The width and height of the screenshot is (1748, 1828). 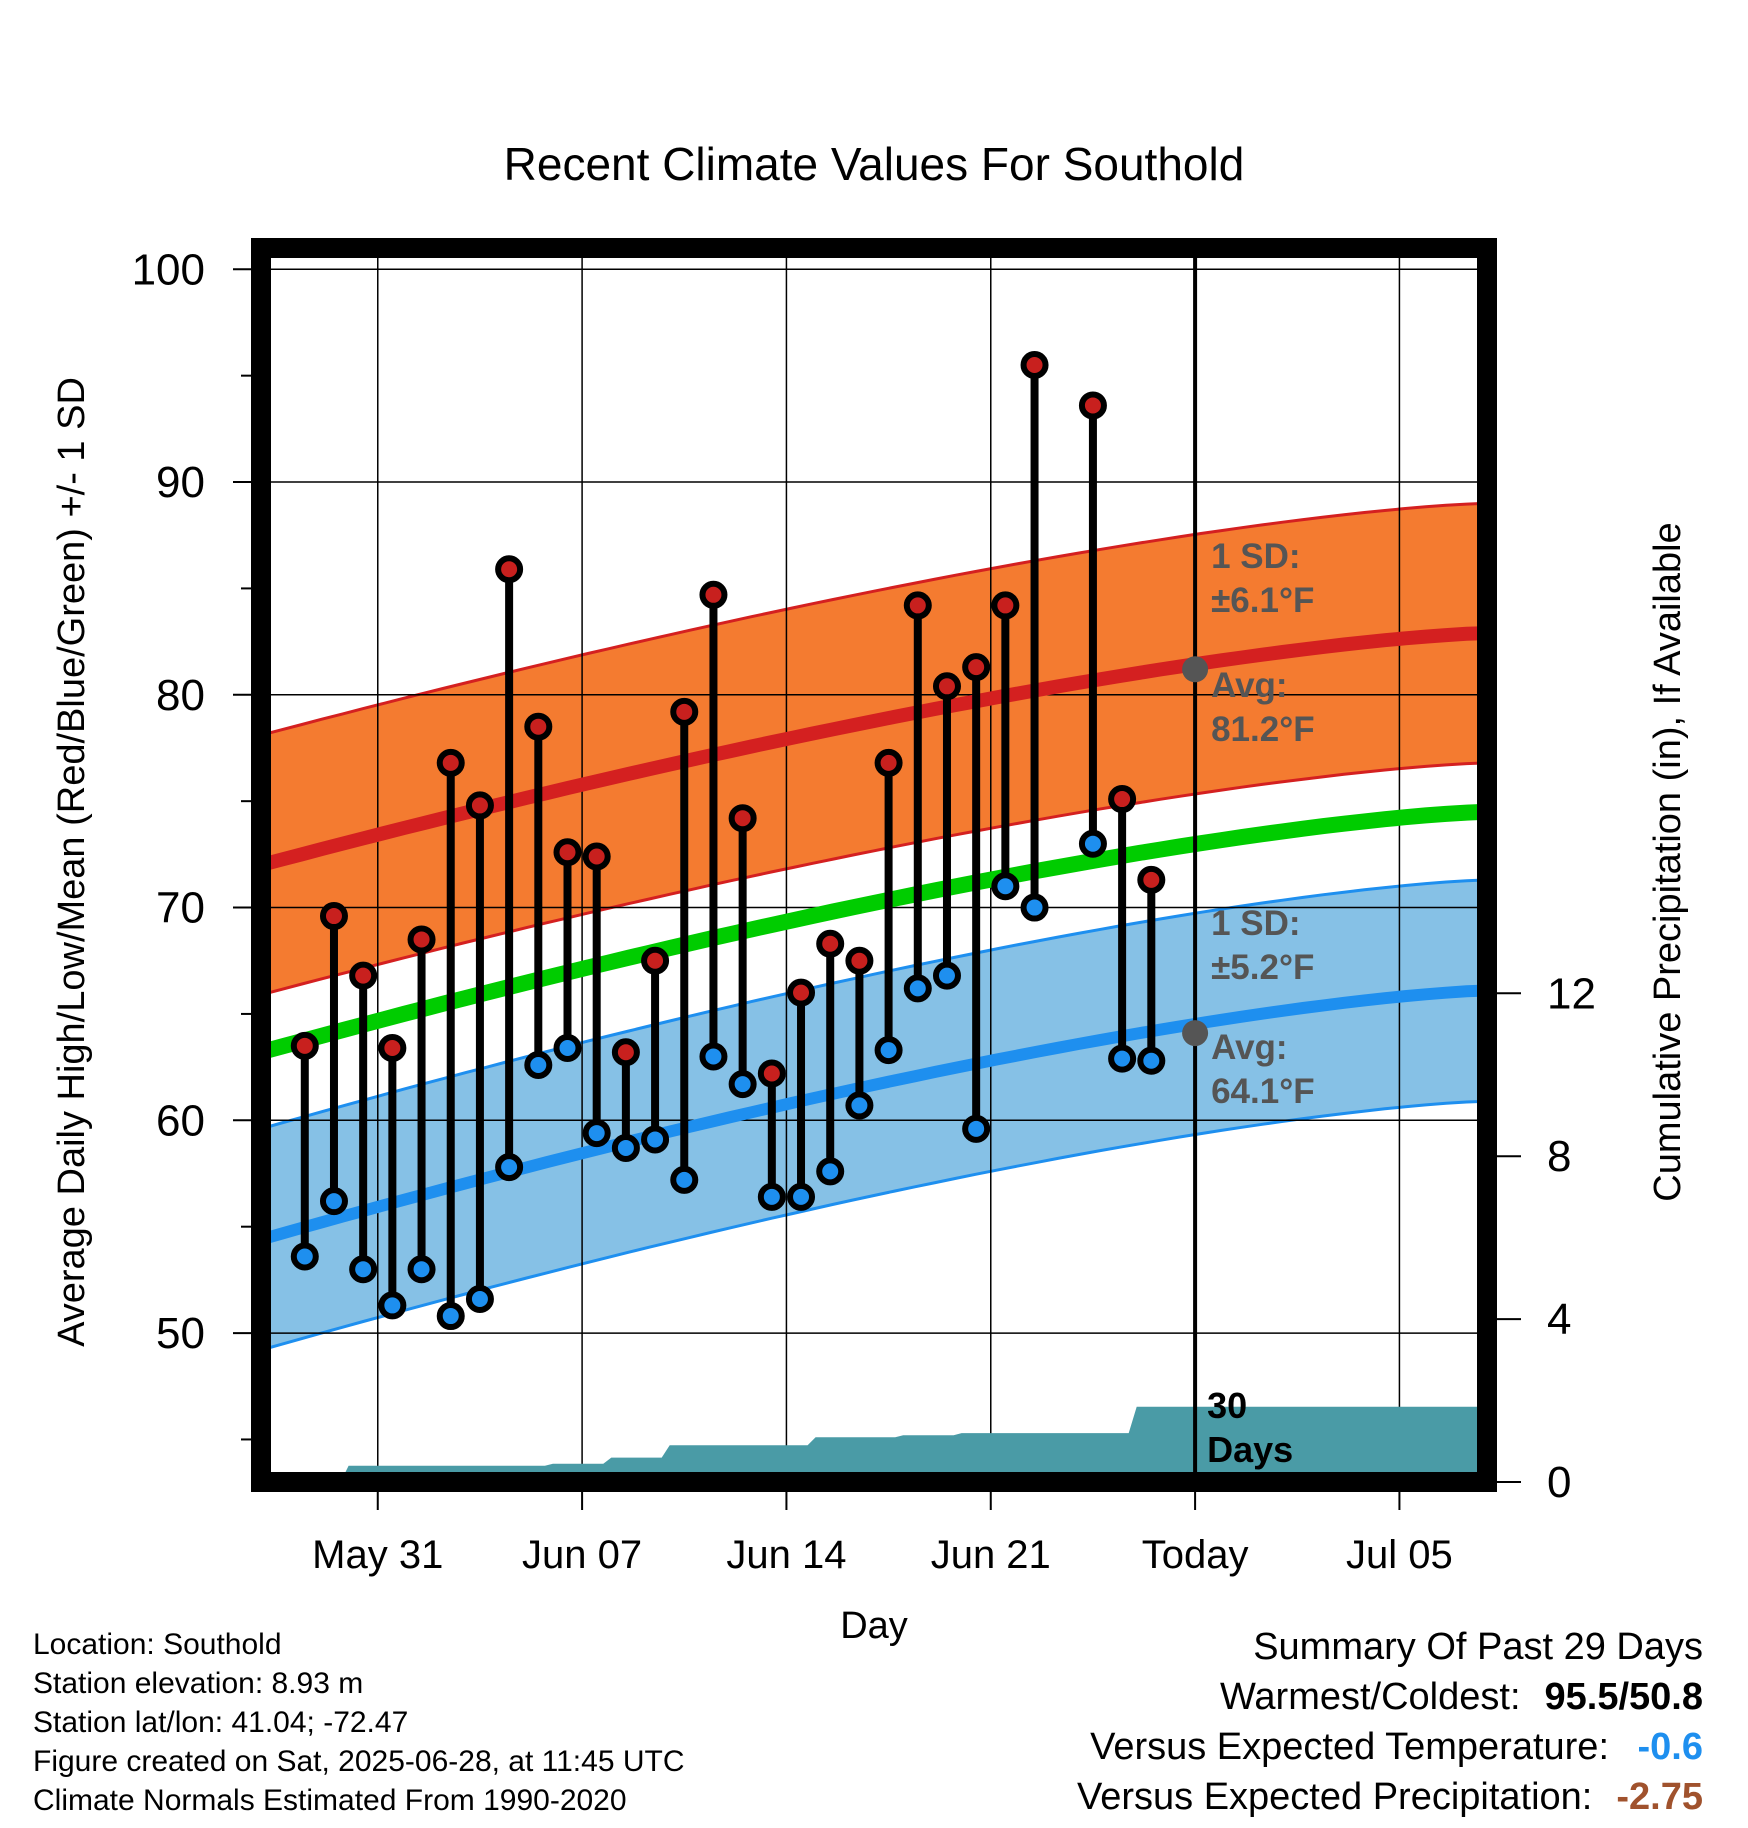 What do you see at coordinates (180, 1120) in the screenshot?
I see `y-tick-label: 60` at bounding box center [180, 1120].